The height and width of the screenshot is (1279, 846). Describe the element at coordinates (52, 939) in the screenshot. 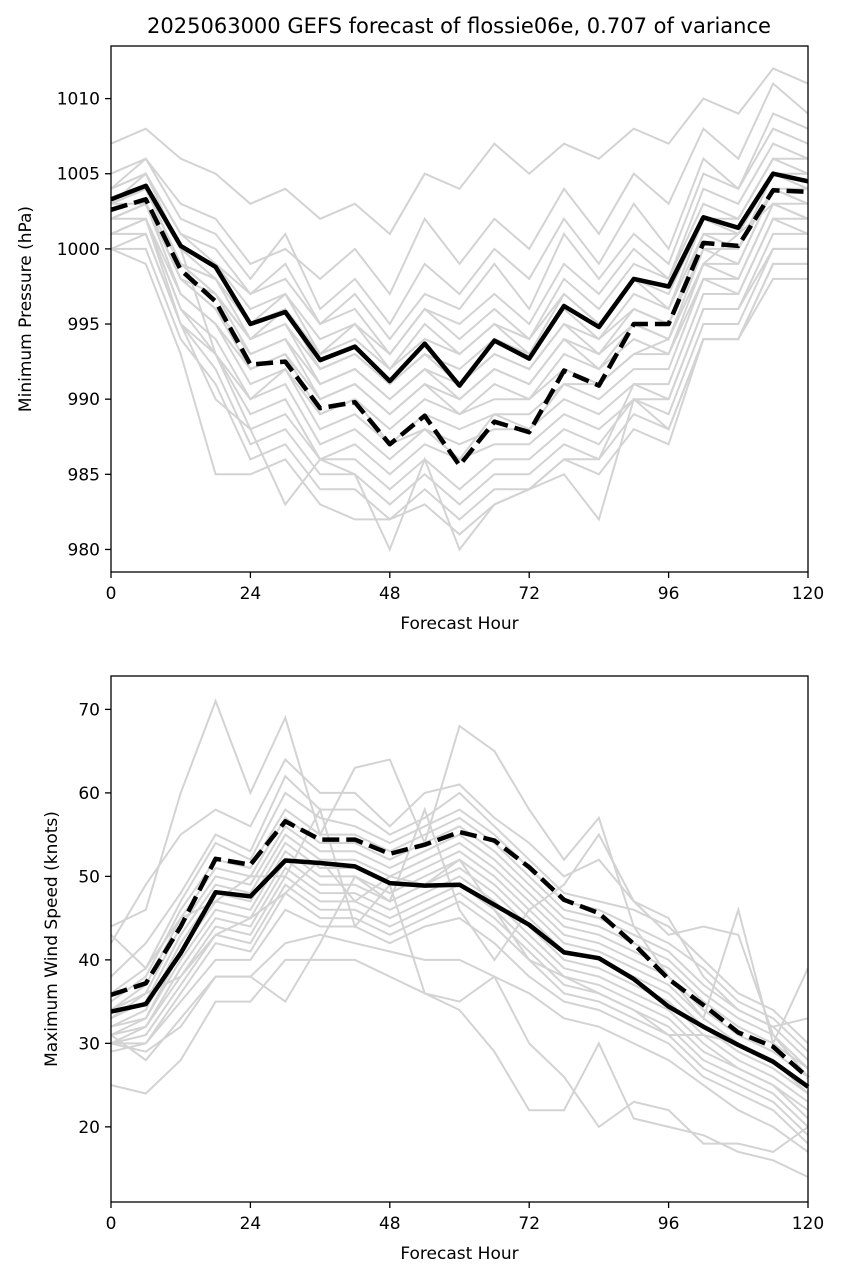

I see `wind-y-axis-label: Maximum Wind Speed (knots)` at that location.